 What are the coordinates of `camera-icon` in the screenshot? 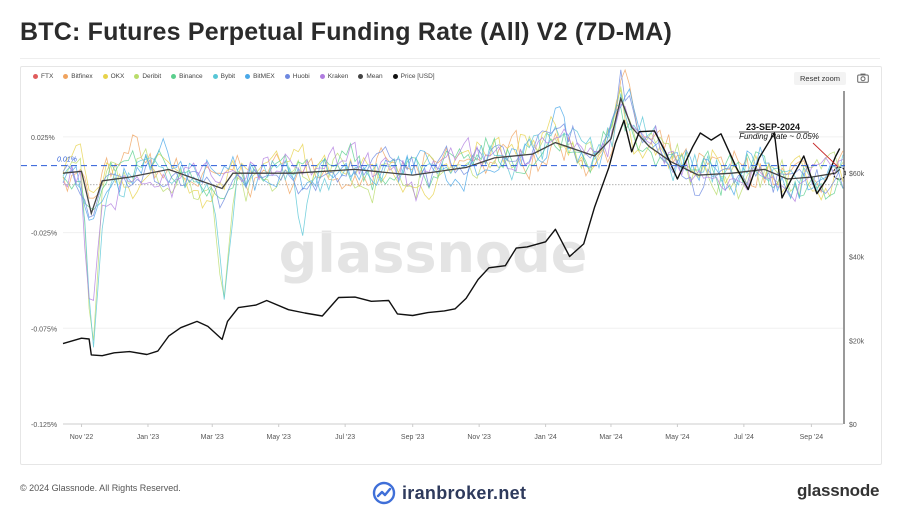 It's located at (863, 78).